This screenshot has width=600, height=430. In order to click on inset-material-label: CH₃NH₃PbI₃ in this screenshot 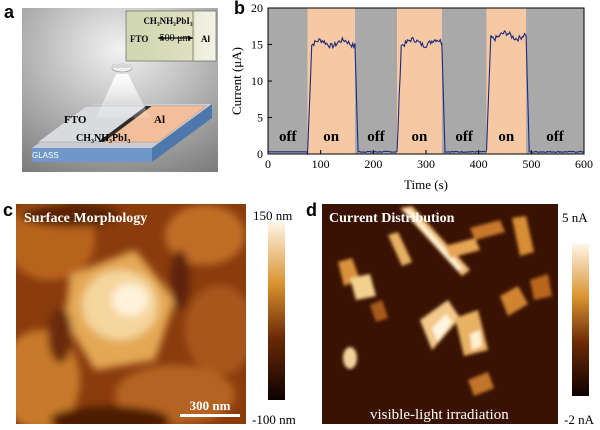, I will do `click(167, 21)`.